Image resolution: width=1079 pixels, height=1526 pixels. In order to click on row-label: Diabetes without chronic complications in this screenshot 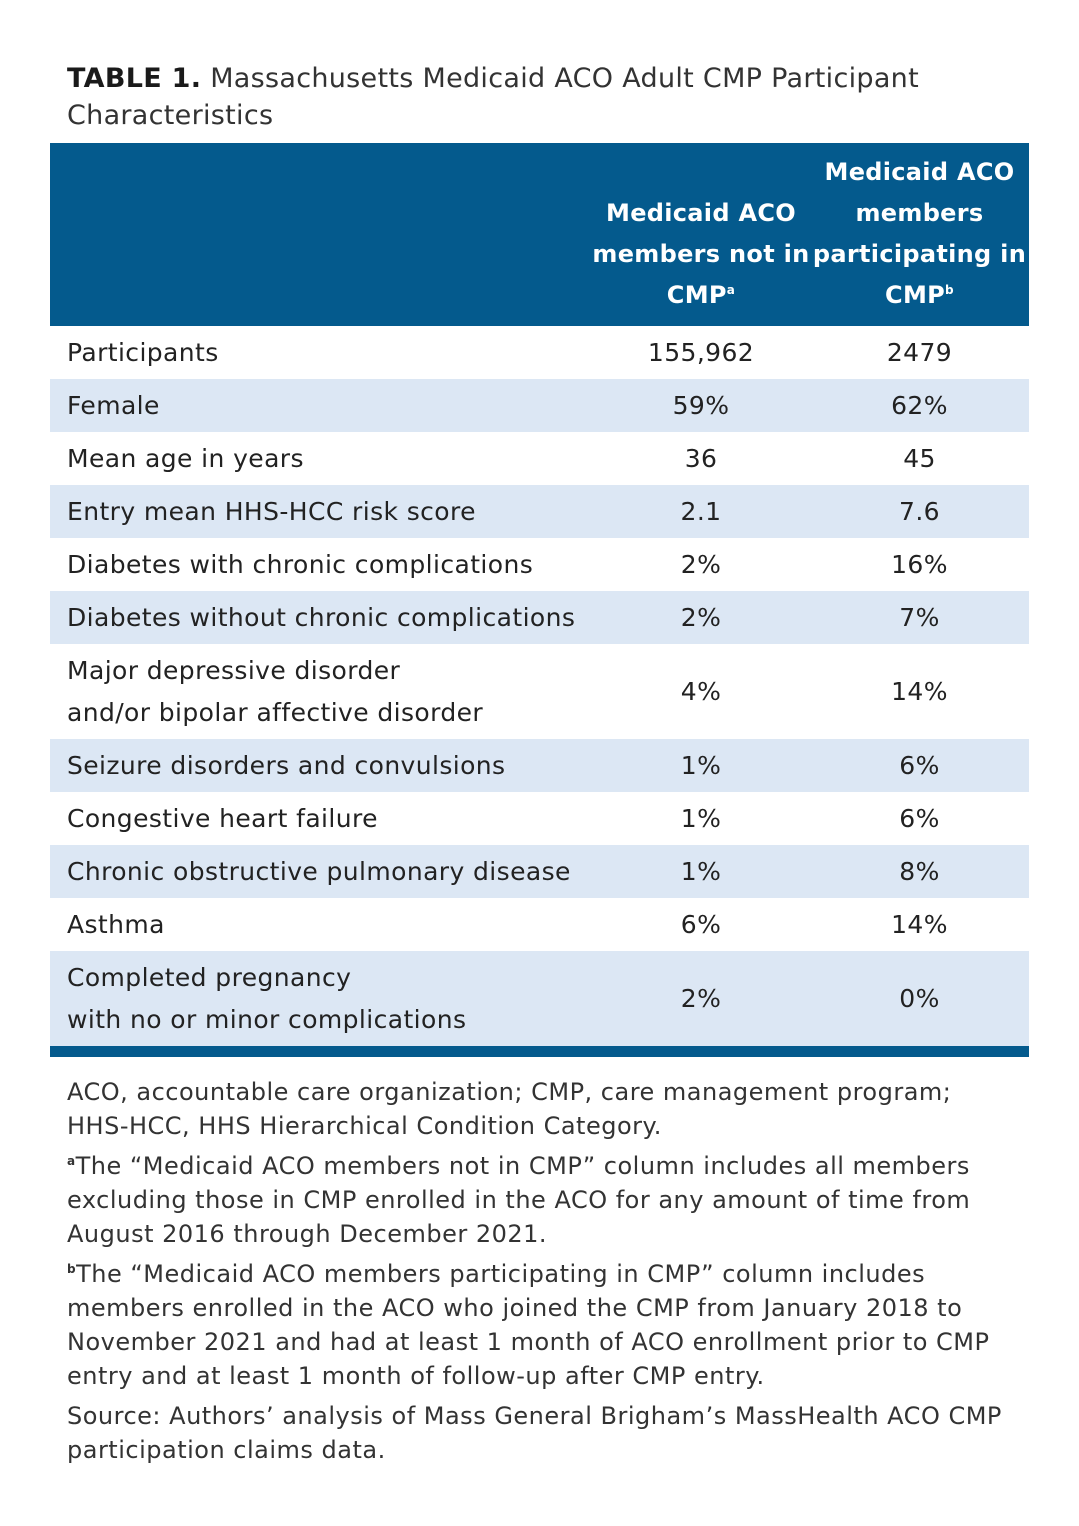, I will do `click(321, 617)`.